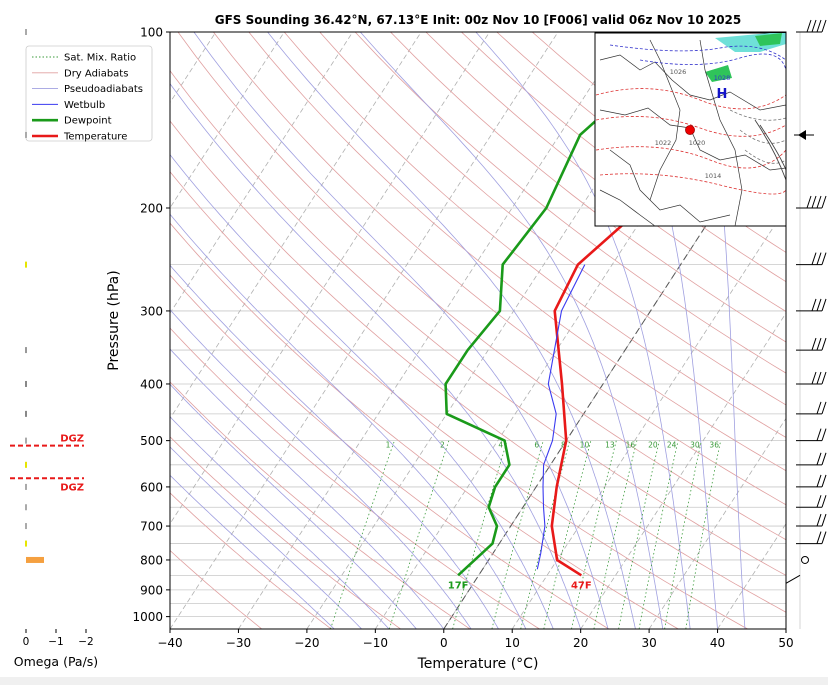 The image size is (828, 689). What do you see at coordinates (151, 208) in the screenshot?
I see `y-tick-label: 200` at bounding box center [151, 208].